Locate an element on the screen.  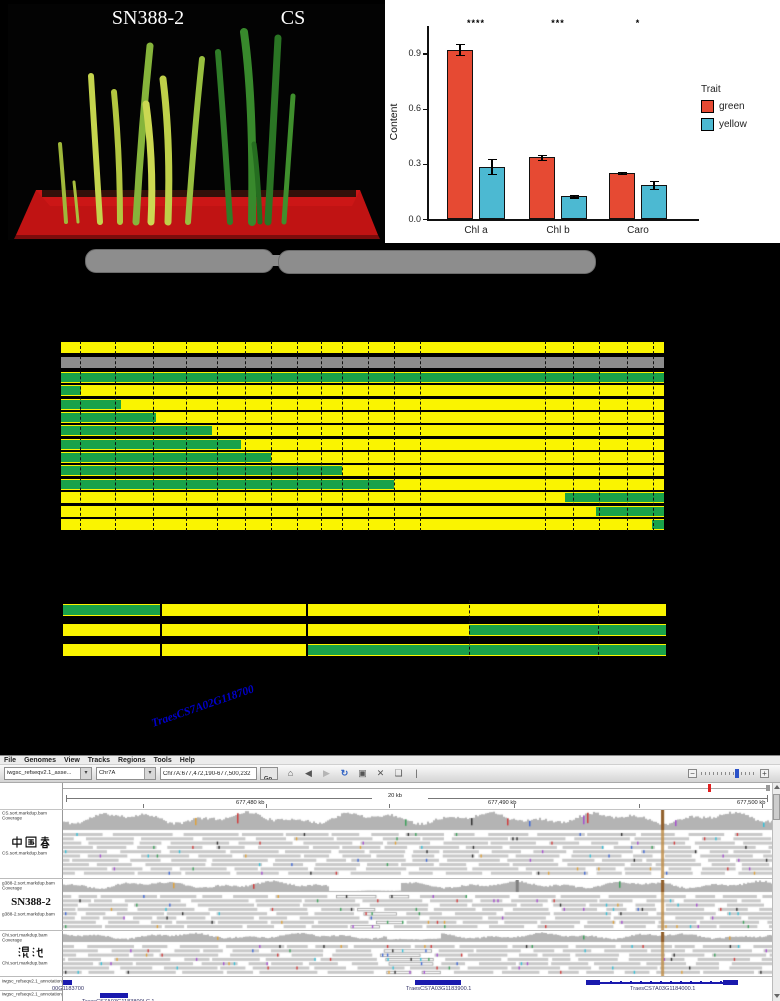
label-sn388-2: SN388-2 is located at coordinates (148, 18).